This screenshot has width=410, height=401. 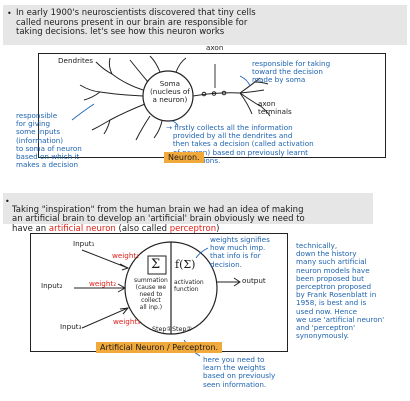 I want to click on middle-line3a: have an, so click(x=30, y=228).